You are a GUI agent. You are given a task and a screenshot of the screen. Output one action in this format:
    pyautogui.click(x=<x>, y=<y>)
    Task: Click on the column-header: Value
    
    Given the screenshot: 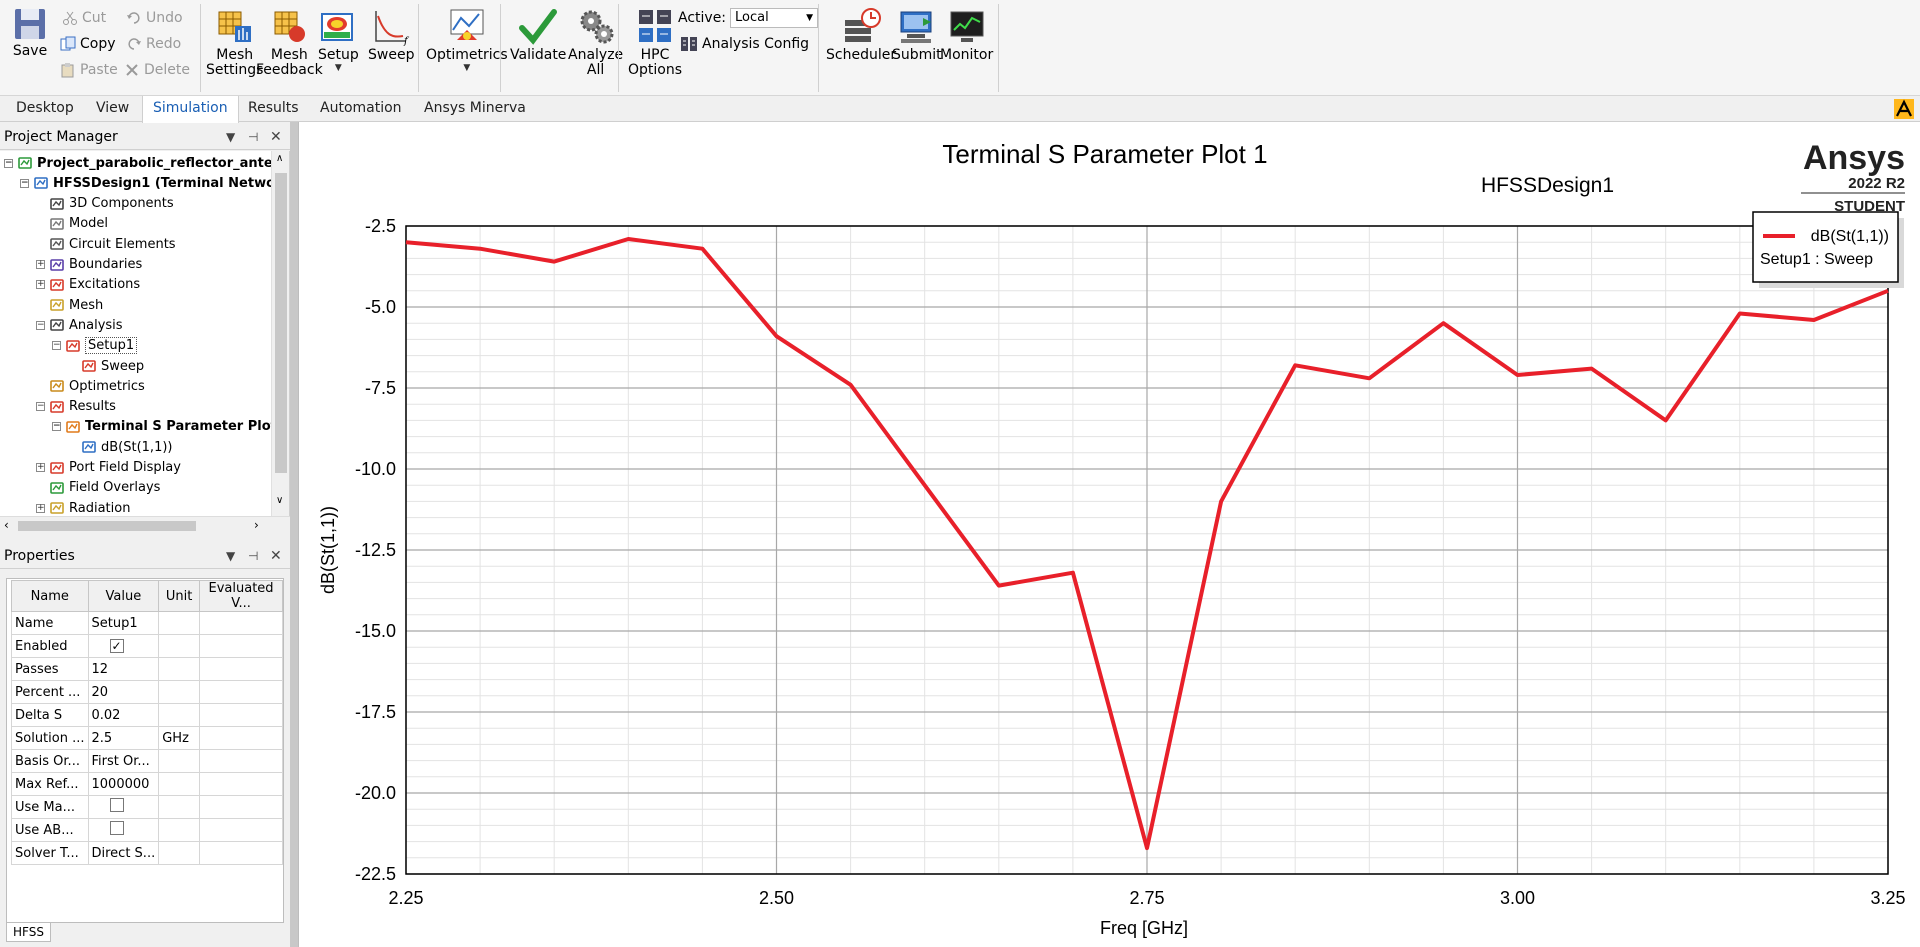 What is the action you would take?
    pyautogui.click(x=123, y=596)
    